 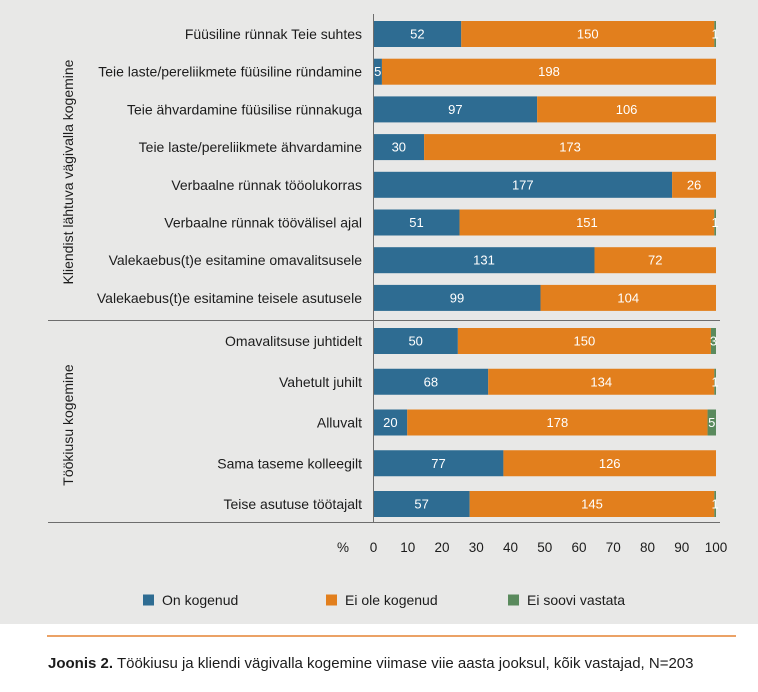 I want to click on value-label: 177, so click(x=523, y=184).